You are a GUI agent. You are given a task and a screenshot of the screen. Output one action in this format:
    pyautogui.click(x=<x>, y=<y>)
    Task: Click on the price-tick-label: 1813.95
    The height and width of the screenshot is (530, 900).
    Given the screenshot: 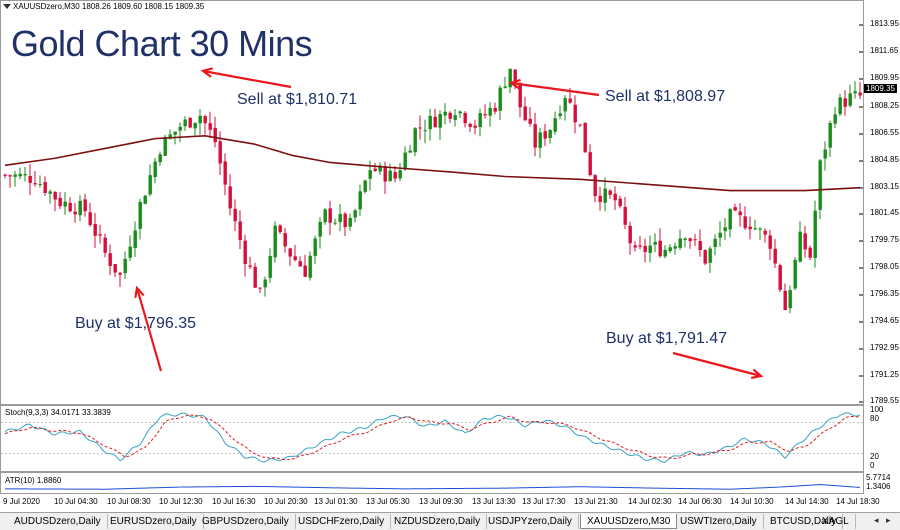 What is the action you would take?
    pyautogui.click(x=884, y=23)
    